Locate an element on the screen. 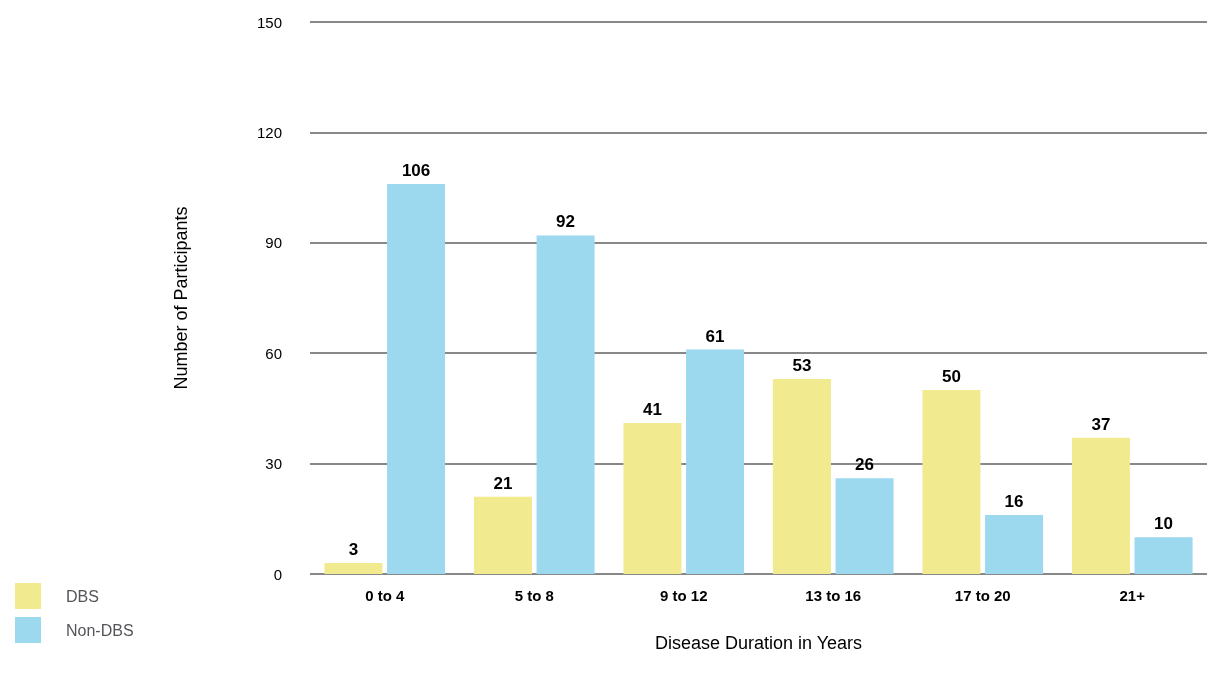 This screenshot has height=692, width=1215. data-label: 53 is located at coordinates (802, 365).